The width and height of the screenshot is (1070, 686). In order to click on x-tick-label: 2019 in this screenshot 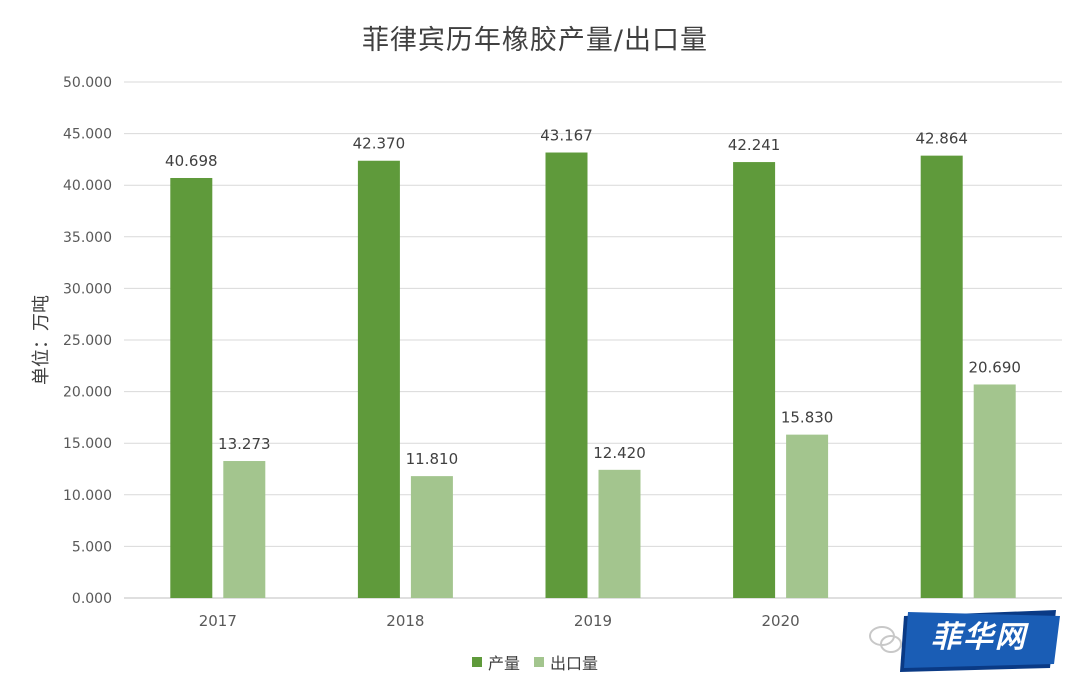, I will do `click(593, 621)`.